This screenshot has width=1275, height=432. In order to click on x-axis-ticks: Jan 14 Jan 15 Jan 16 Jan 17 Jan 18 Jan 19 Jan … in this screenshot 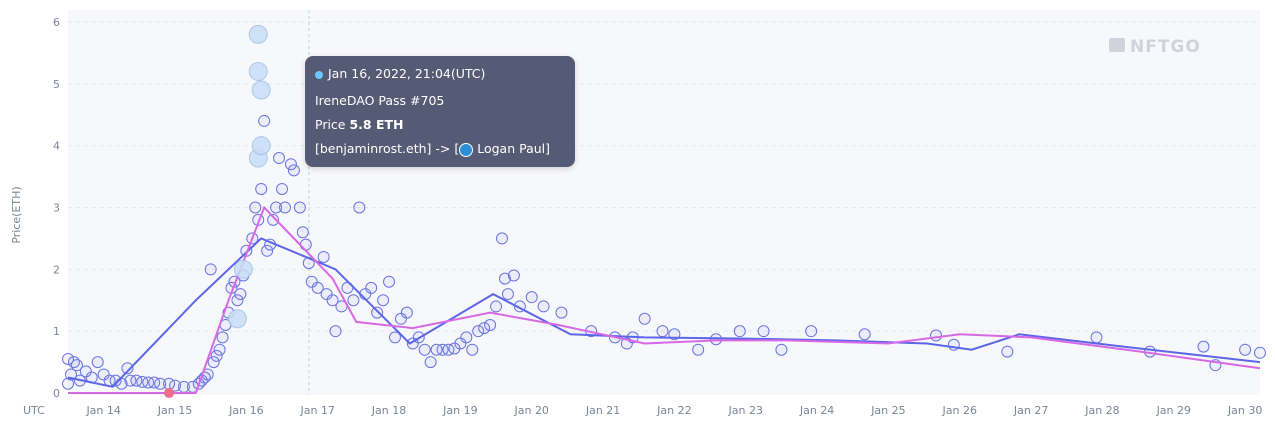, I will do `click(673, 410)`.